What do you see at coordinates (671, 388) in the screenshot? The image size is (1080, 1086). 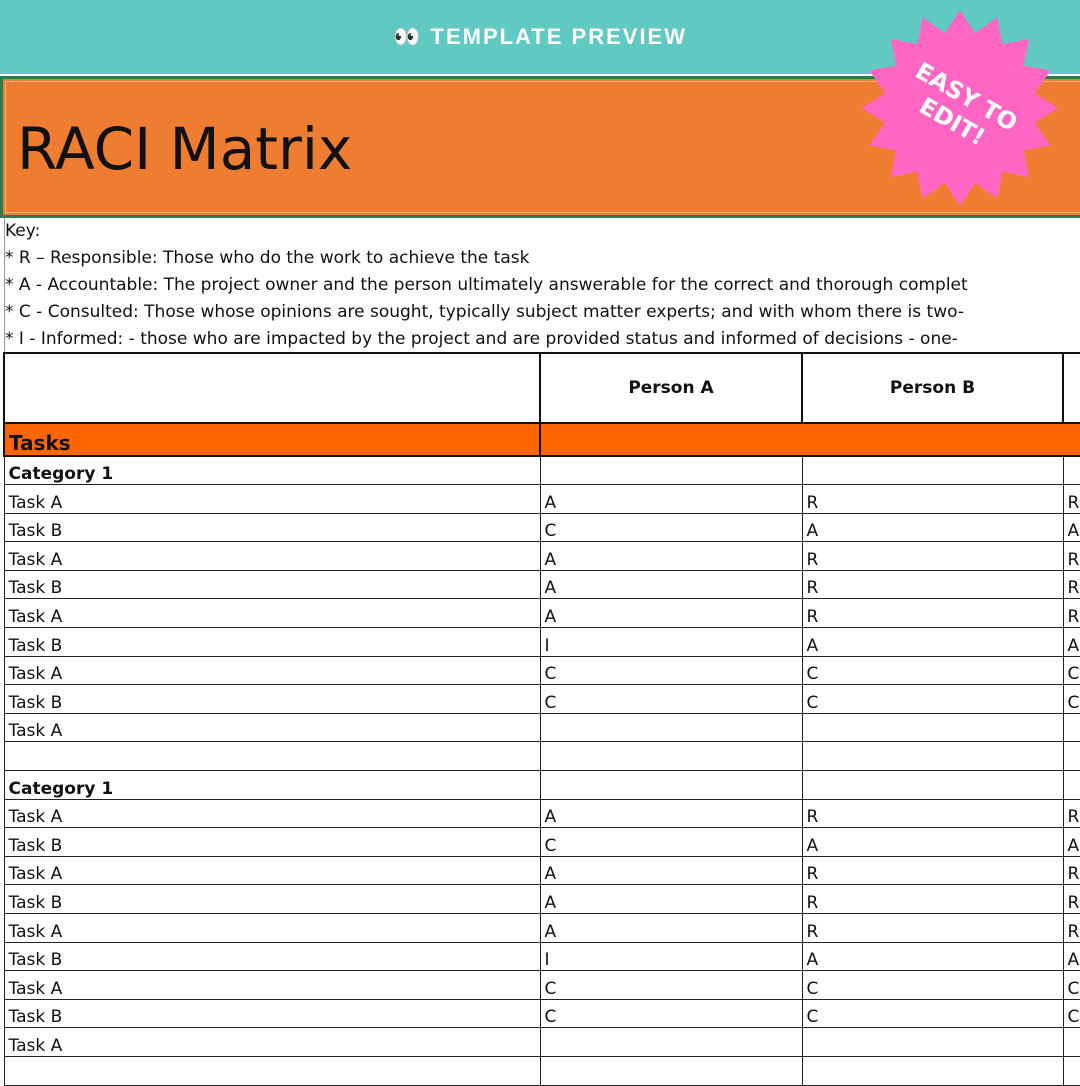 I see `column-header: Person A` at bounding box center [671, 388].